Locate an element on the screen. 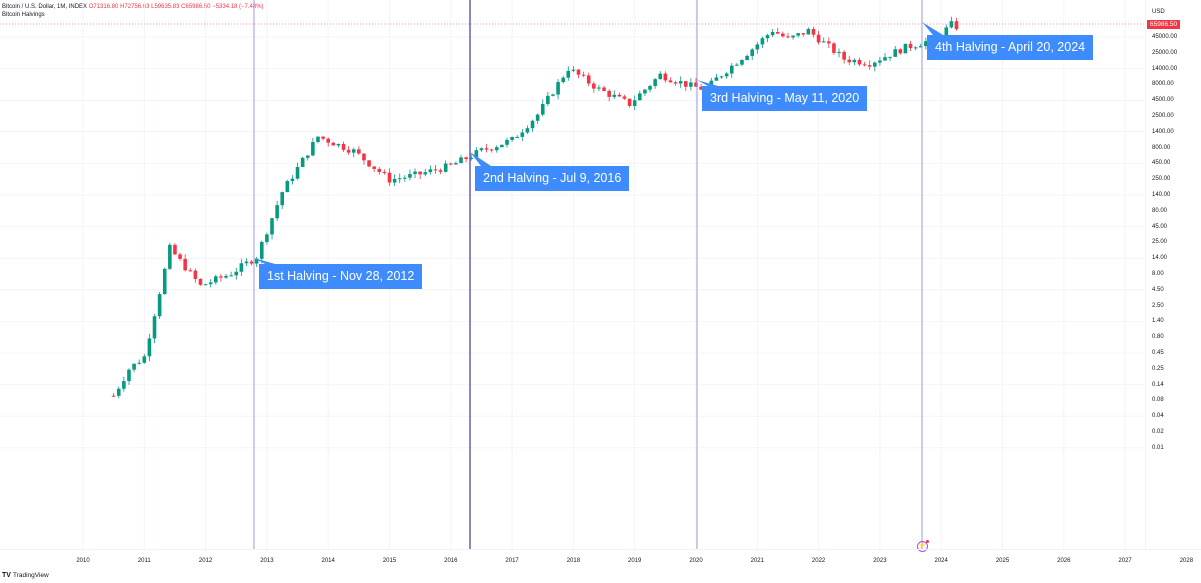 The height and width of the screenshot is (583, 1201). tradingview-brand: TV TradingView is located at coordinates (25, 575).